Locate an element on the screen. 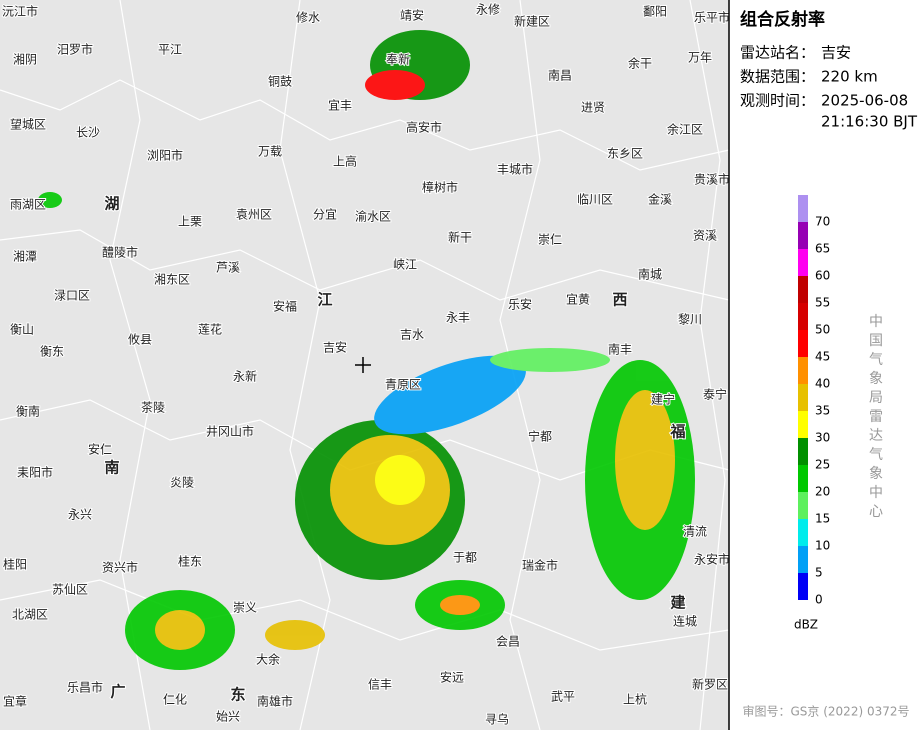  place-label: 南城 is located at coordinates (650, 274).